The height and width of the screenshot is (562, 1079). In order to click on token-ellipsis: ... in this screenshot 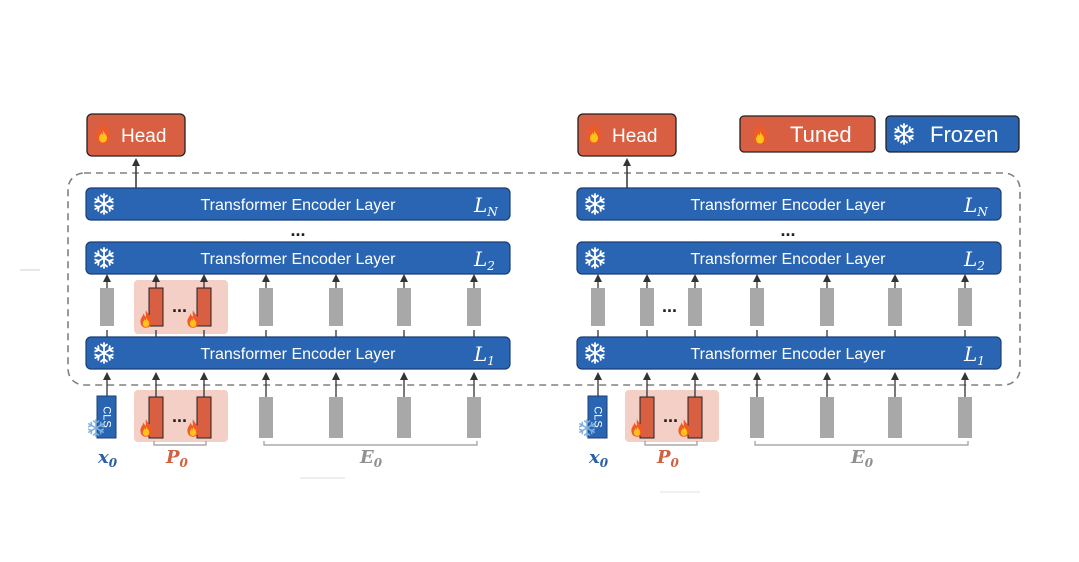, I will do `click(669, 306)`.